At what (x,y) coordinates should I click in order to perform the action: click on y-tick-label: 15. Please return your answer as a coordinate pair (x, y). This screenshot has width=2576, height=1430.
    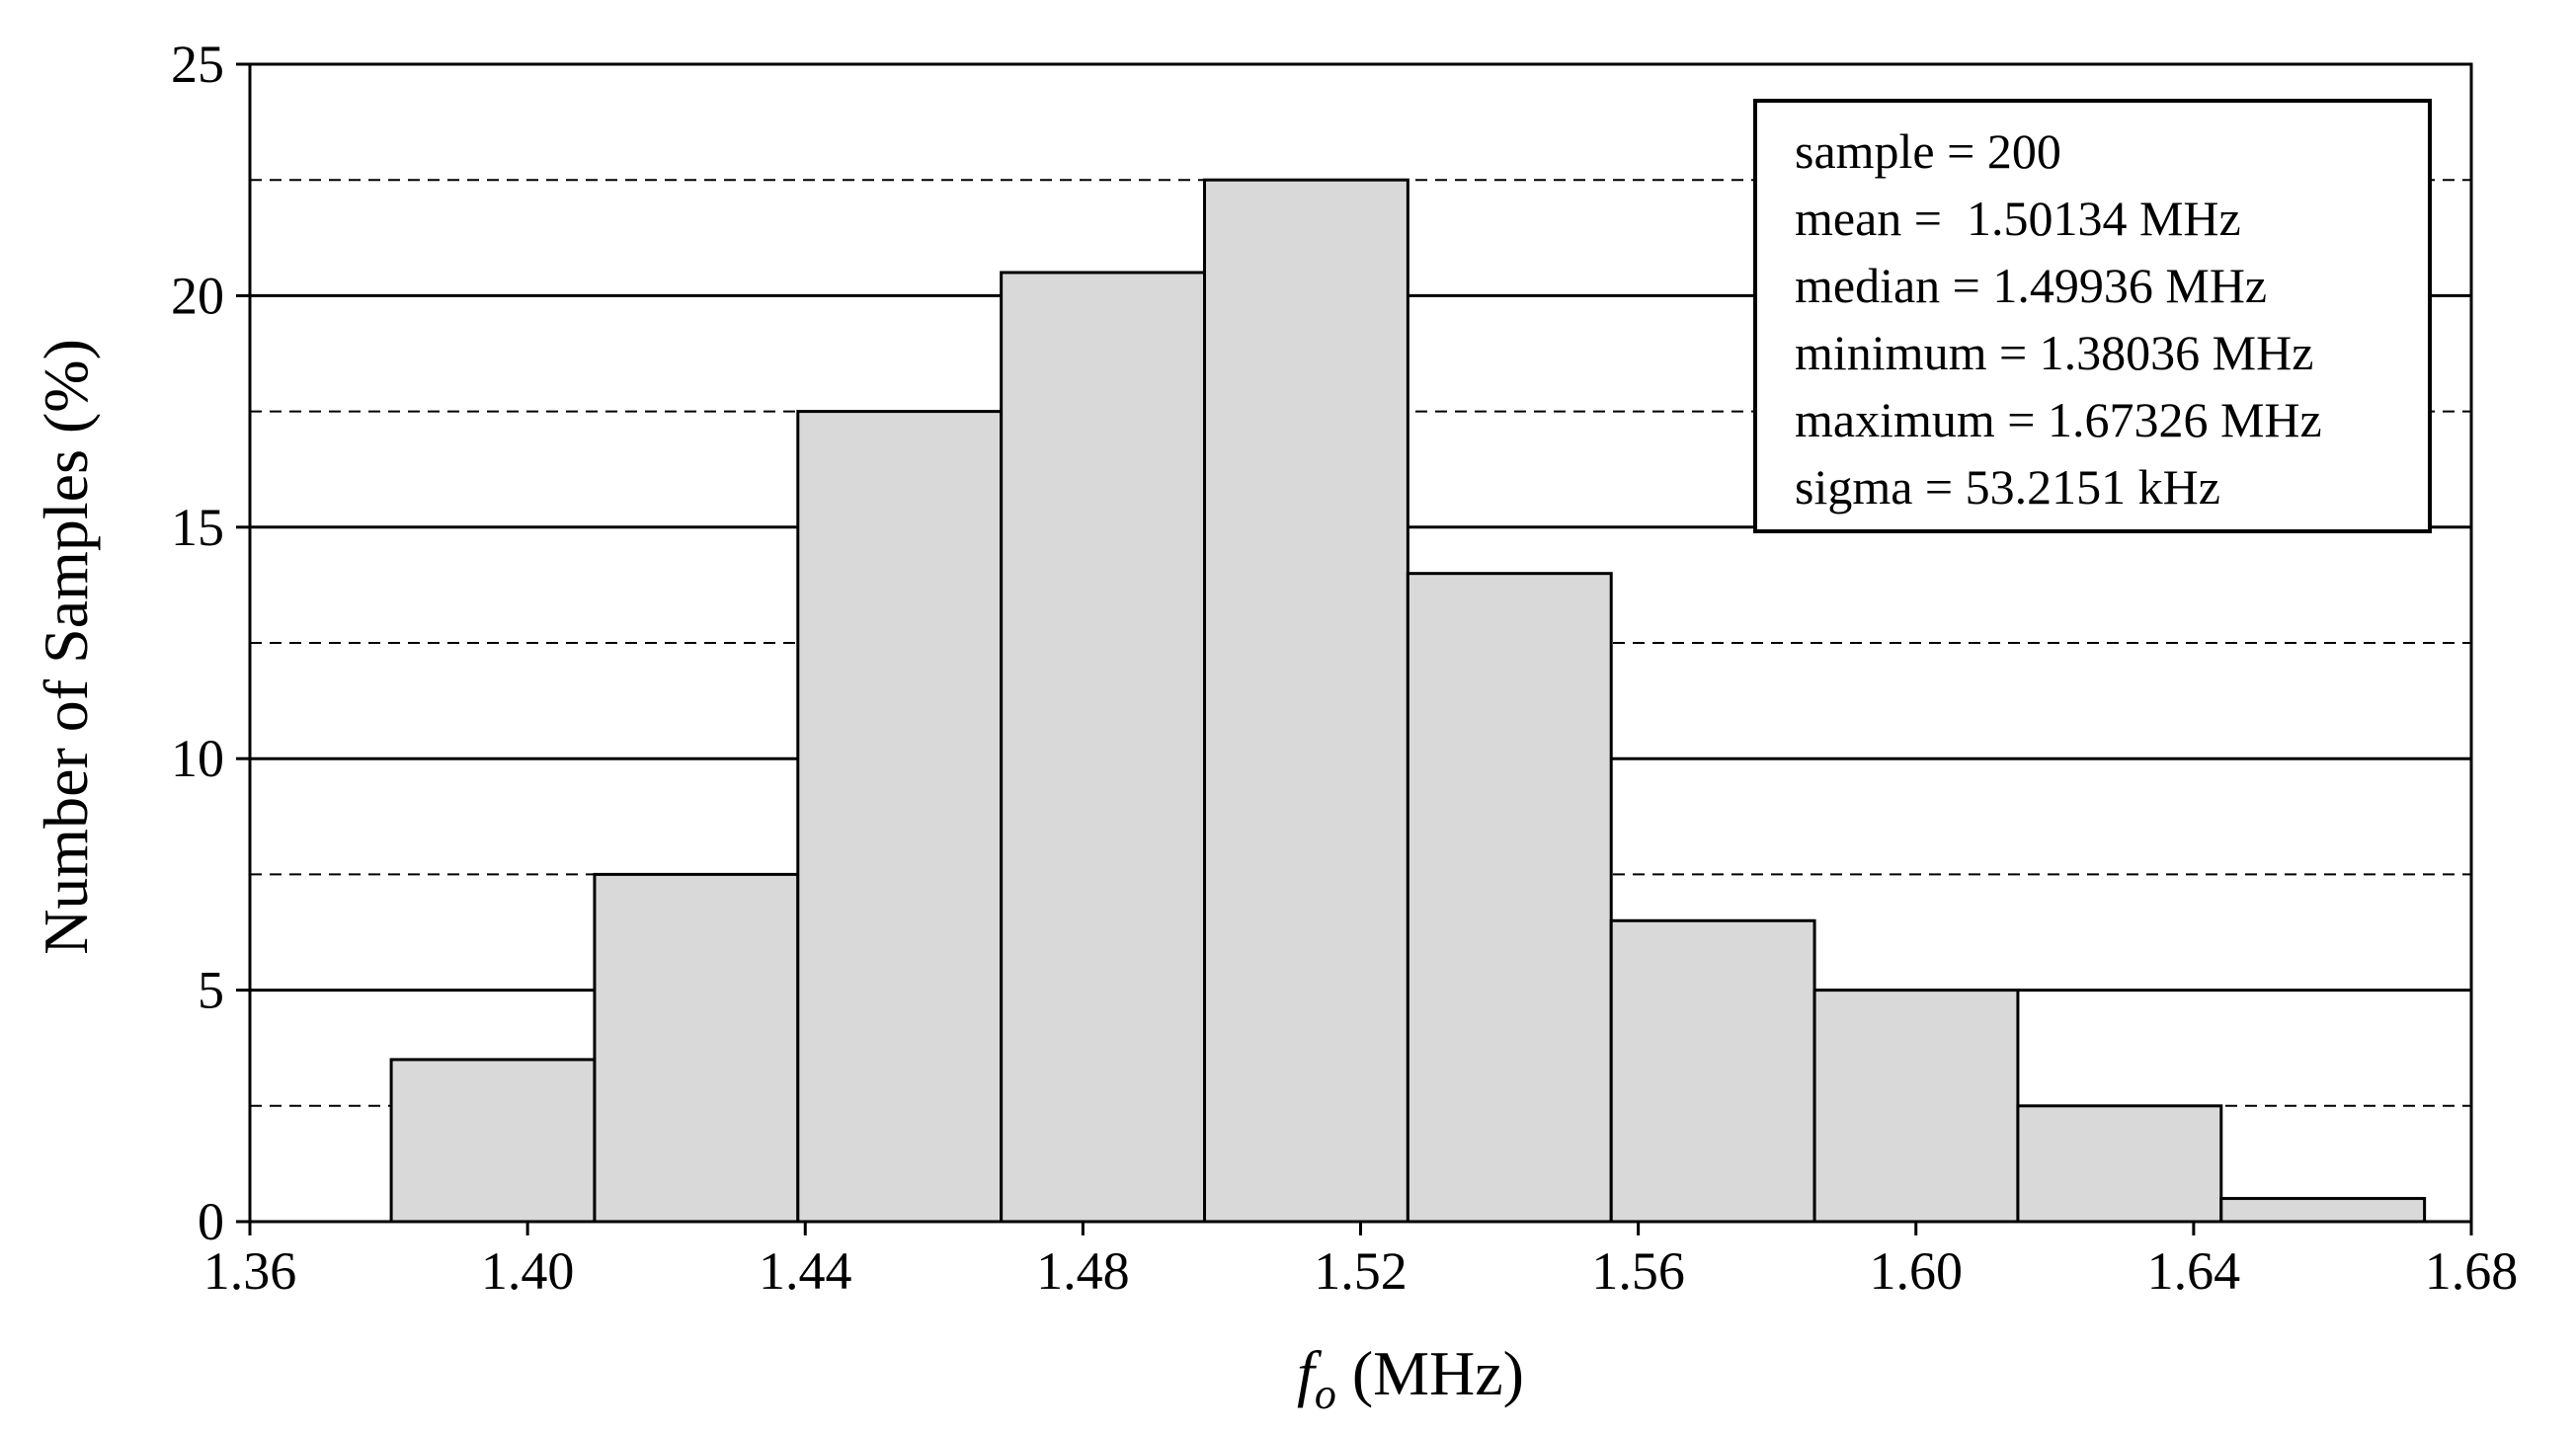
    Looking at the image, I should click on (197, 527).